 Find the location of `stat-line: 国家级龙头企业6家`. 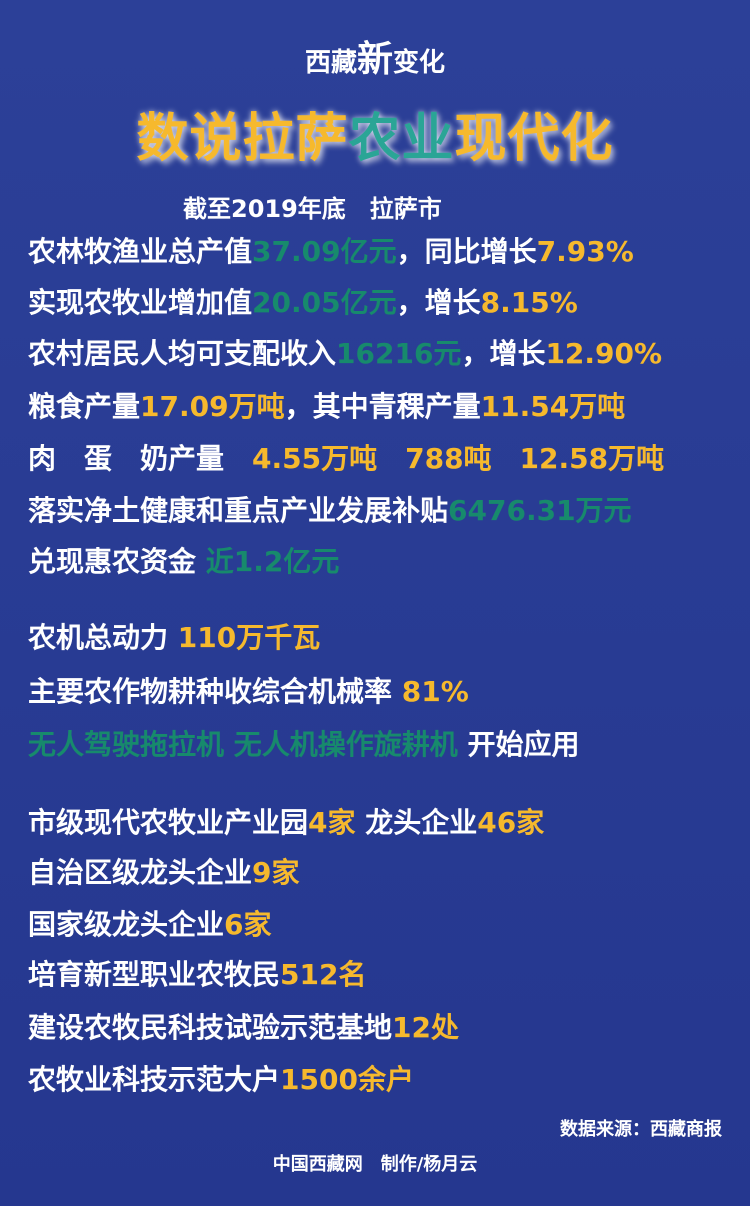

stat-line: 国家级龙头企业6家 is located at coordinates (150, 925).